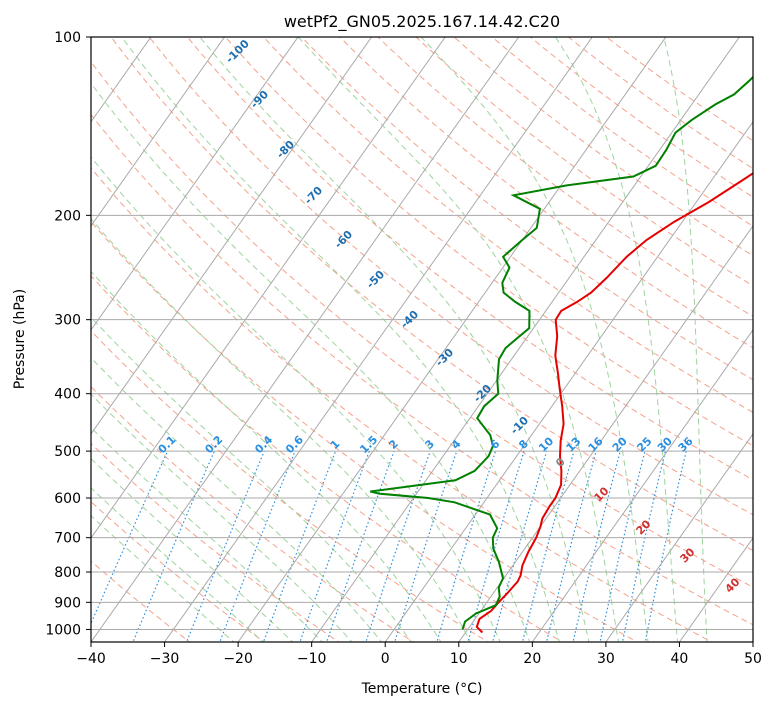 This screenshot has width=775, height=708. I want to click on moist-adiabat-label: 40, so click(733, 585).